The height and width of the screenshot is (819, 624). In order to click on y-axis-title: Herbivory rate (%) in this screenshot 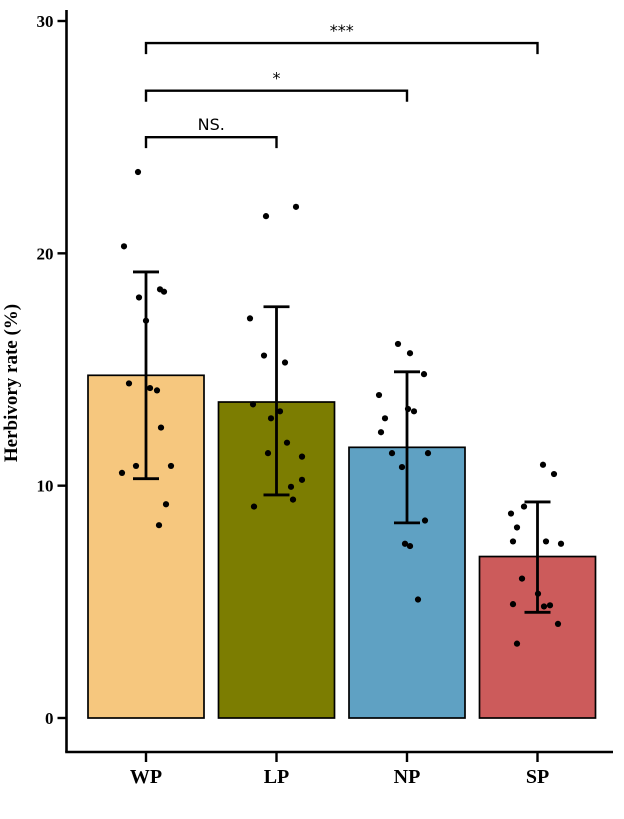, I will do `click(11, 383)`.